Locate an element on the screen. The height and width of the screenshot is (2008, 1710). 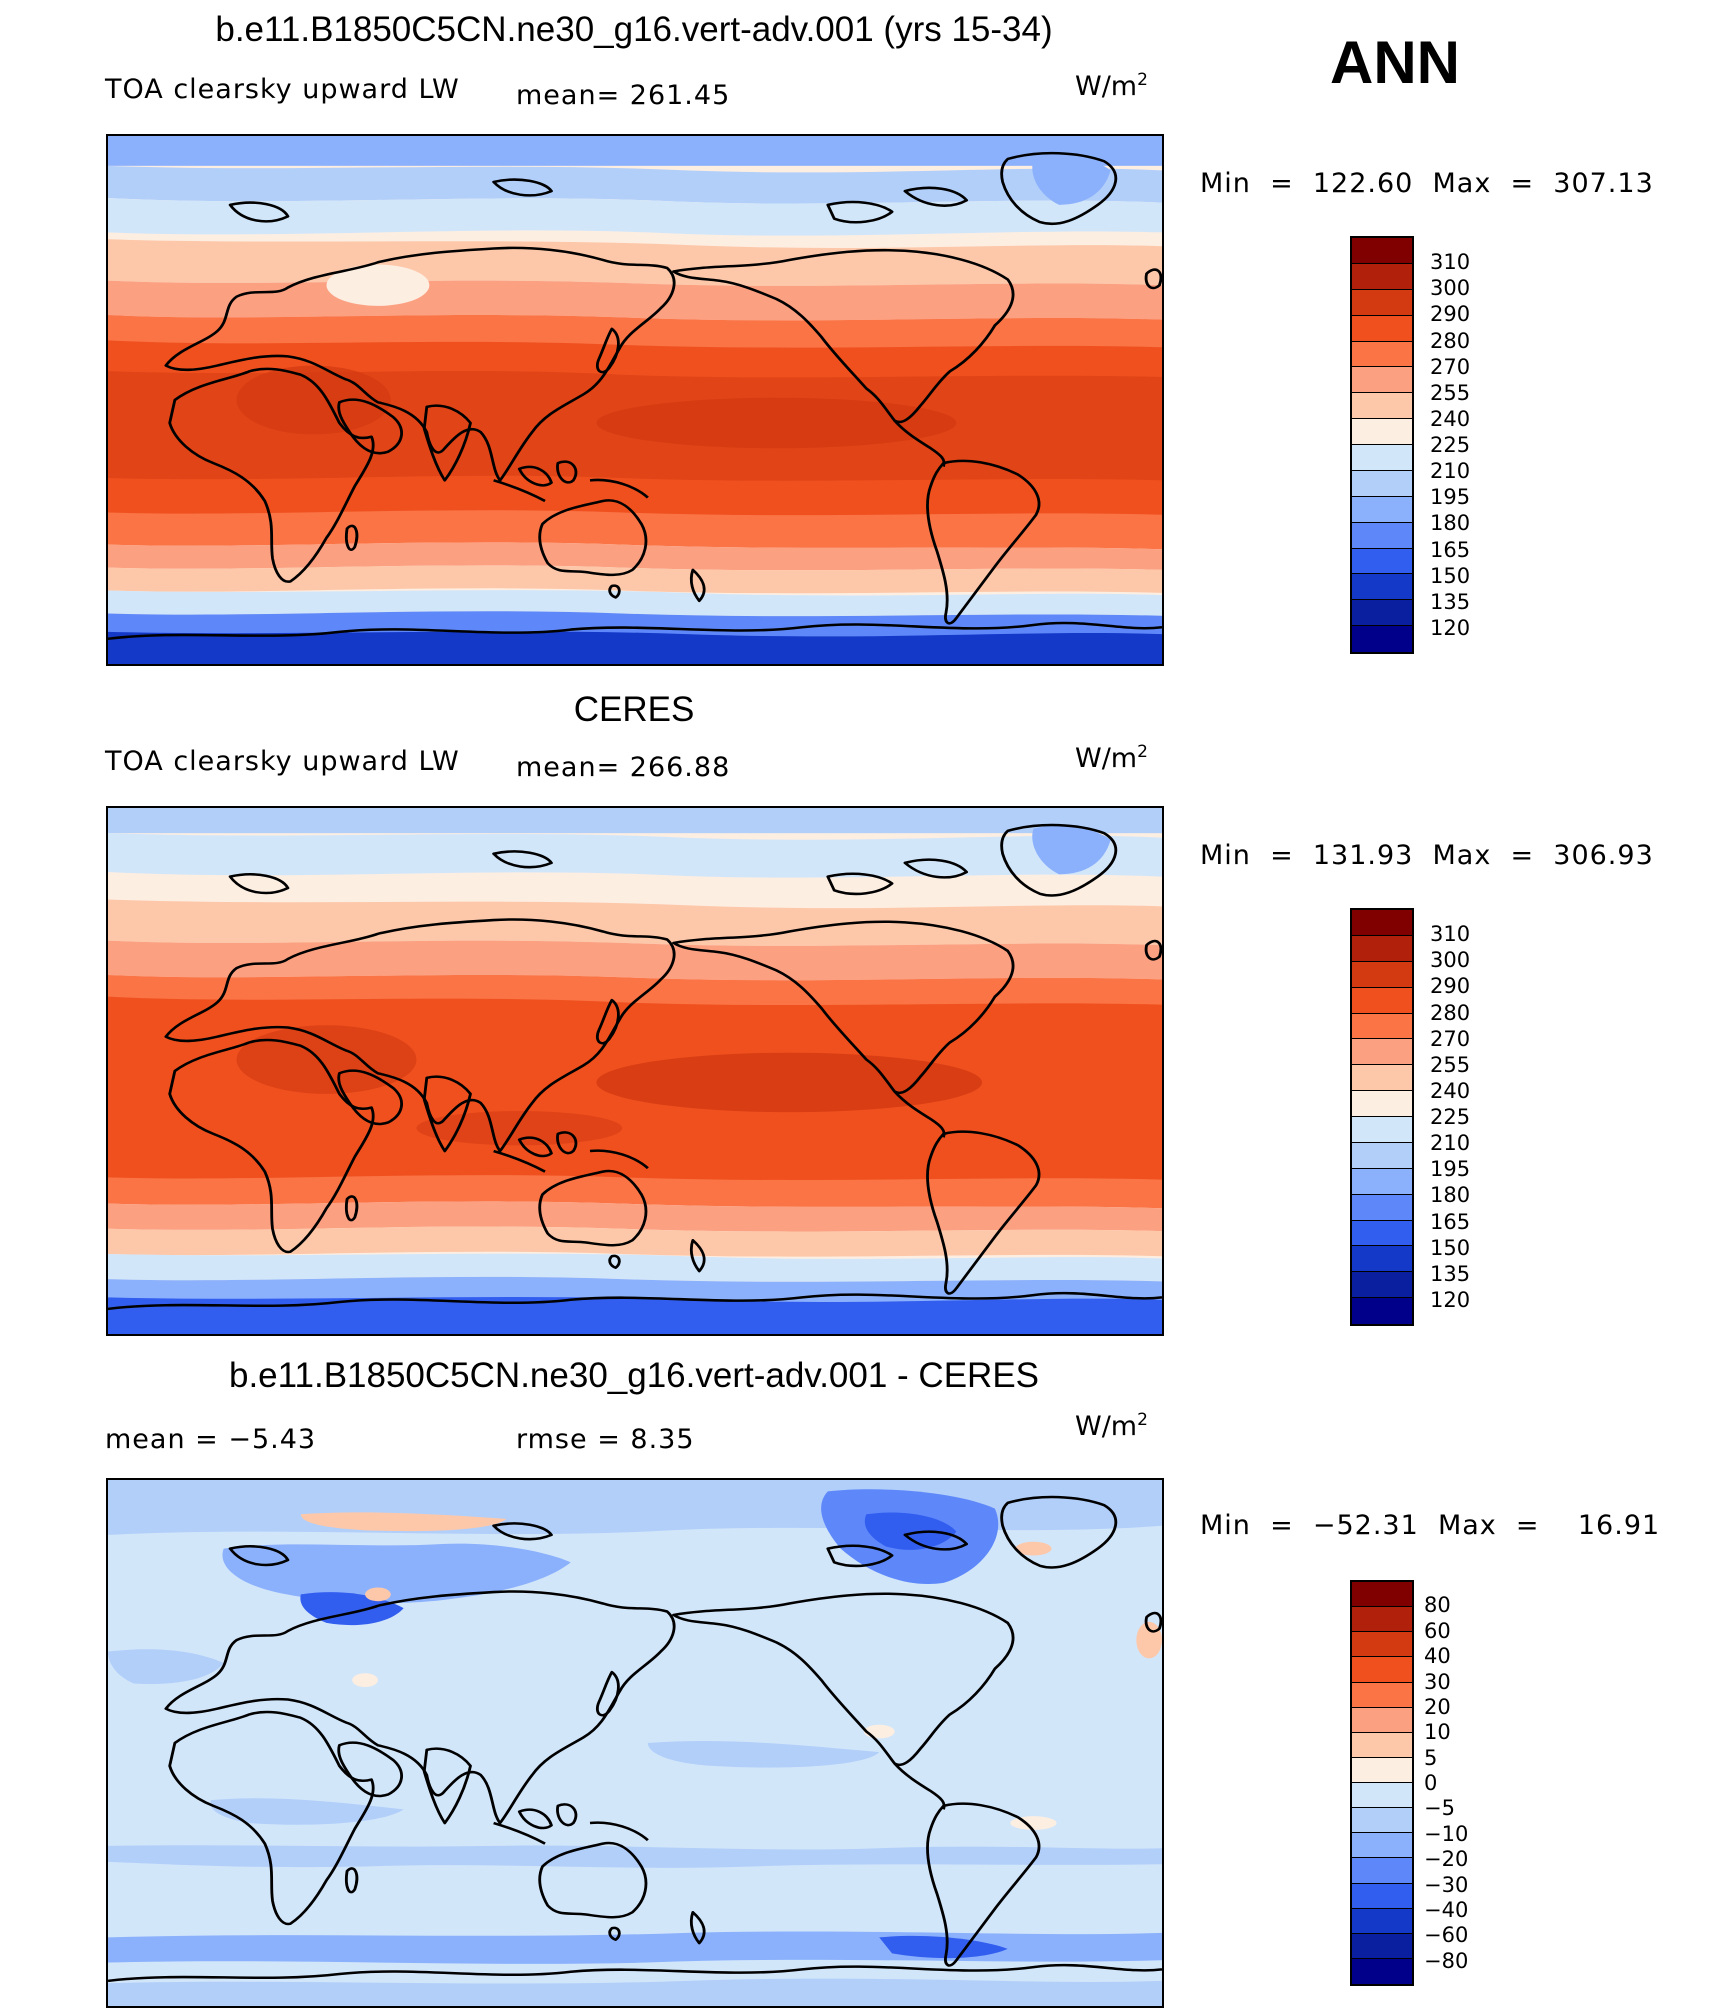
colorbar-label: −5 is located at coordinates (1439, 1808).